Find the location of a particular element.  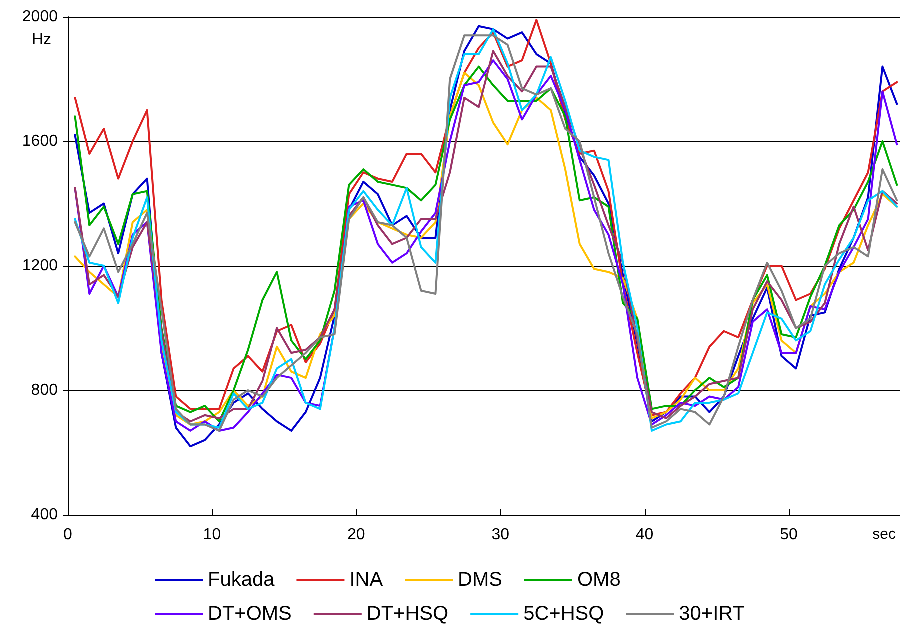

legend-label: DT+HSQ is located at coordinates (407, 614).